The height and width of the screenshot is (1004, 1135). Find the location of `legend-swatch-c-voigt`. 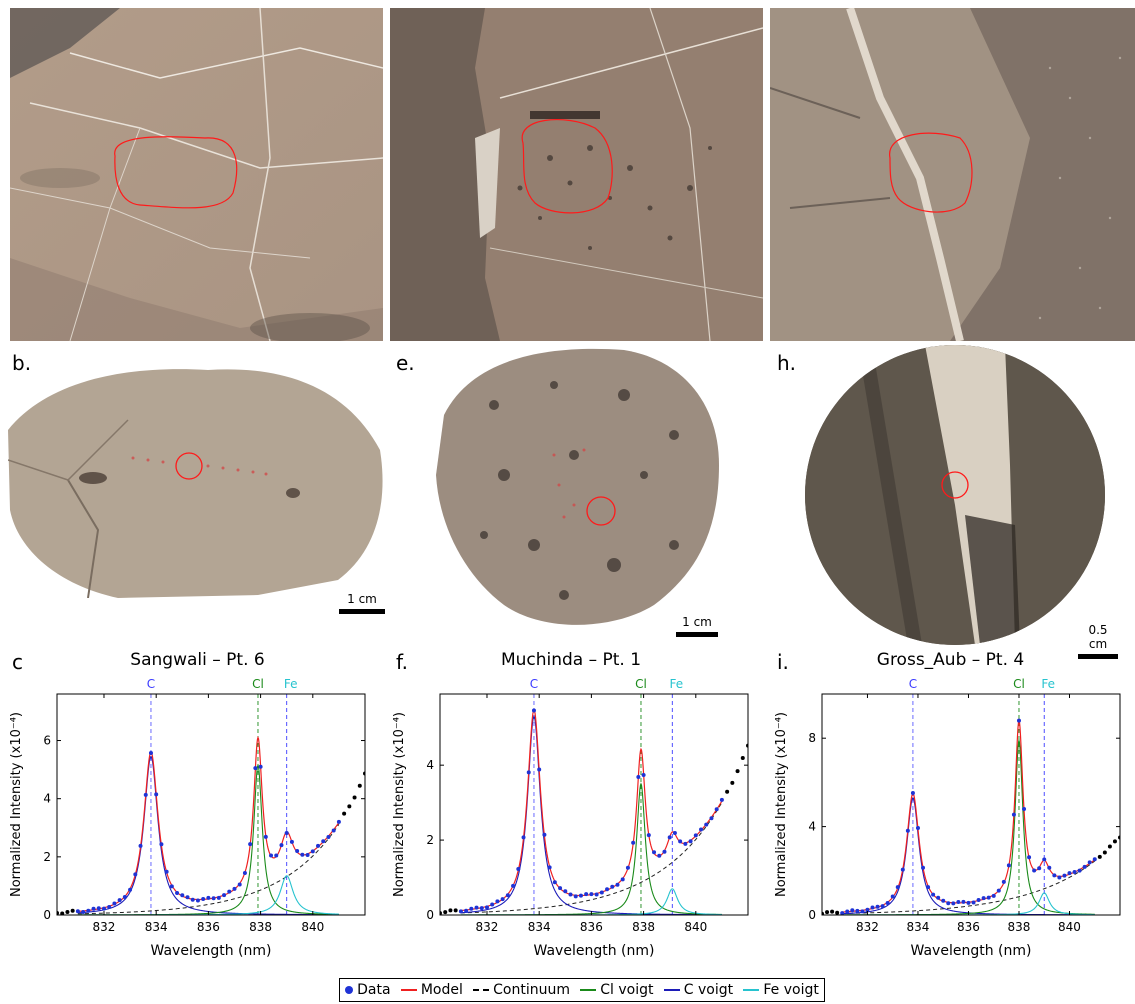

legend-swatch-c-voigt is located at coordinates (671, 990).